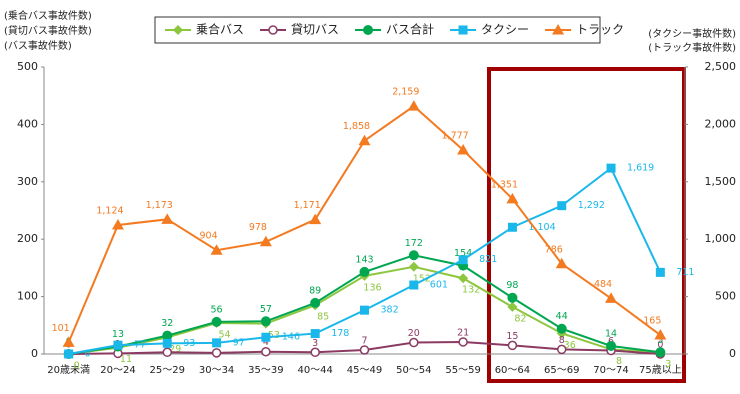  Describe the element at coordinates (167, 323) in the screenshot. I see `data-label: 32` at that location.